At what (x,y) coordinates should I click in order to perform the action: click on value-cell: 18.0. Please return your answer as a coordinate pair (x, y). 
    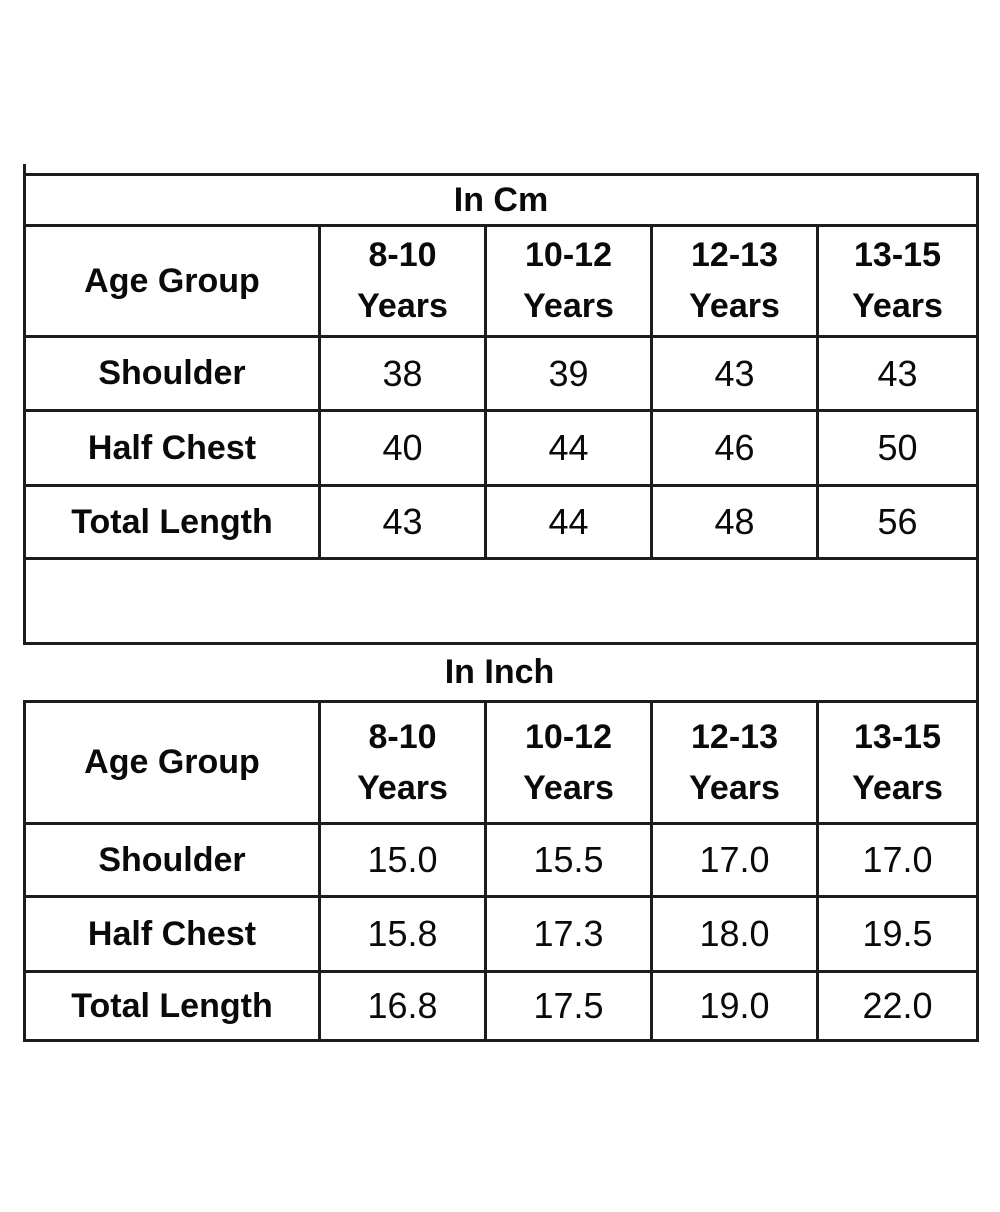
    Looking at the image, I should click on (736, 935).